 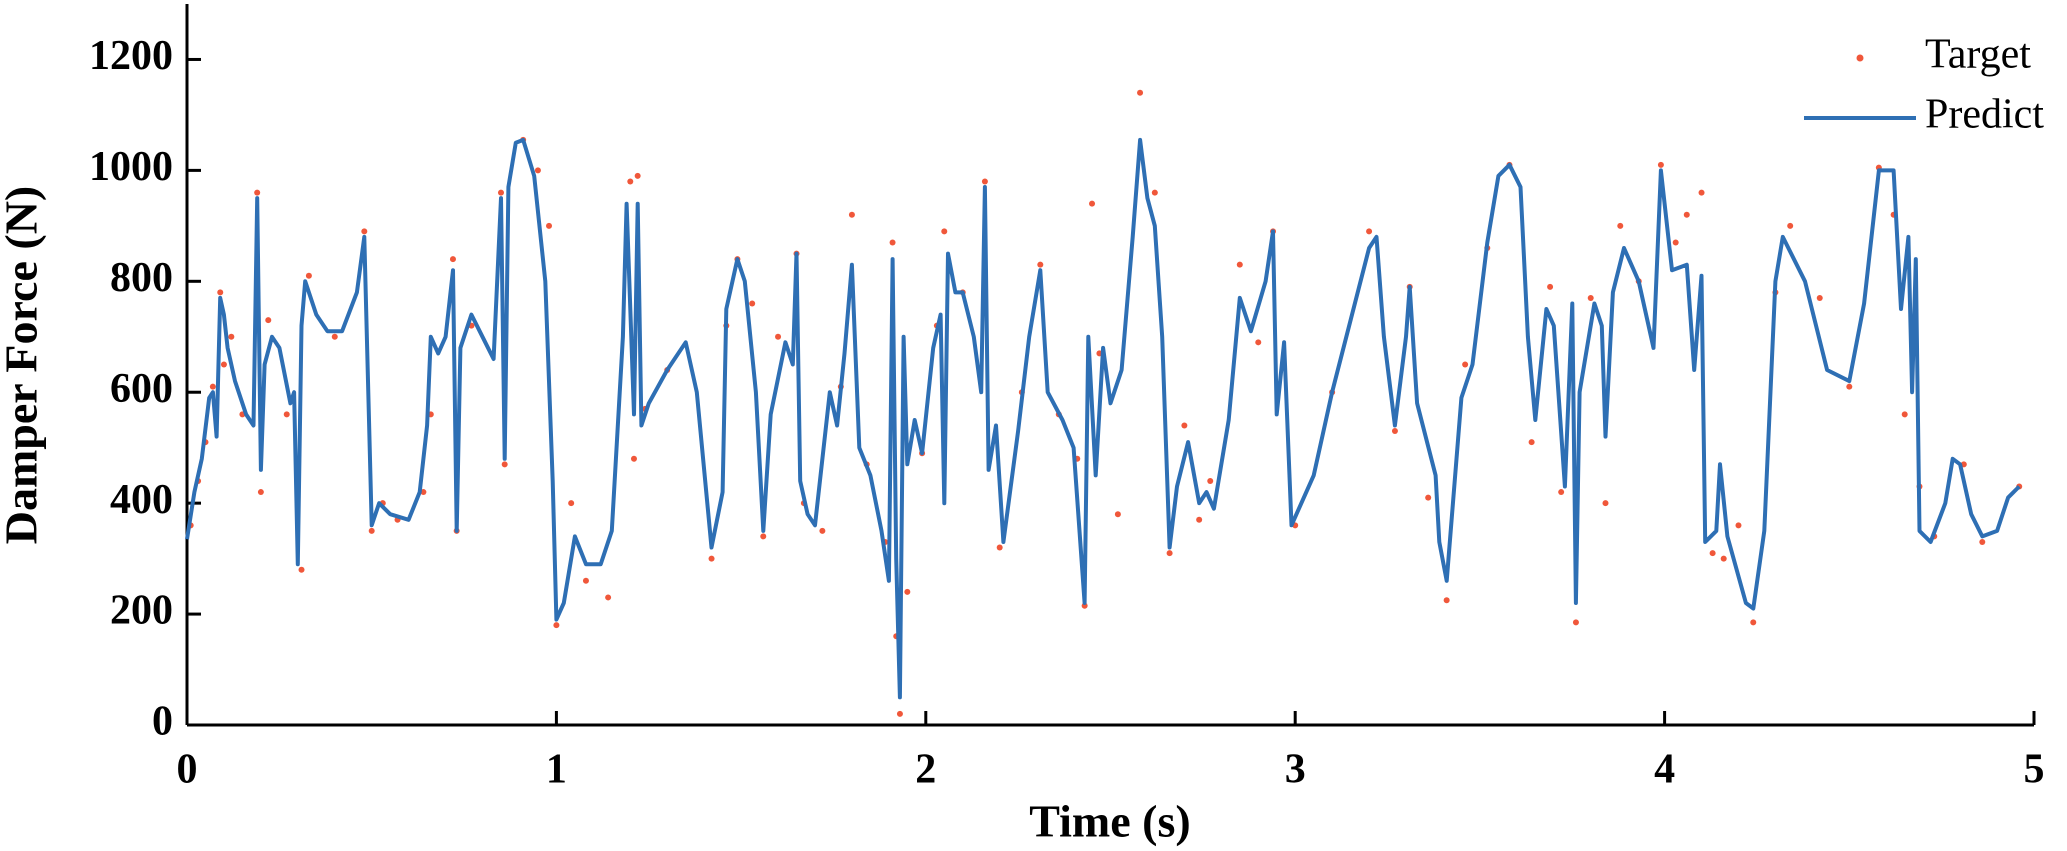 What do you see at coordinates (1109, 821) in the screenshot?
I see `x-axis-title: Time (s)` at bounding box center [1109, 821].